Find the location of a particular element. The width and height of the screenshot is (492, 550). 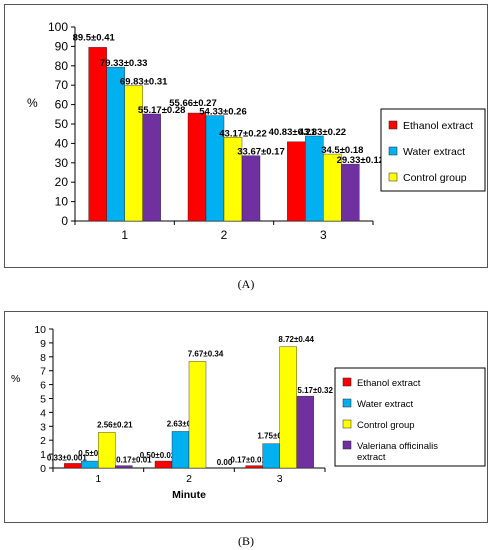

chart-a-legend-label: Water extract is located at coordinates (434, 152).